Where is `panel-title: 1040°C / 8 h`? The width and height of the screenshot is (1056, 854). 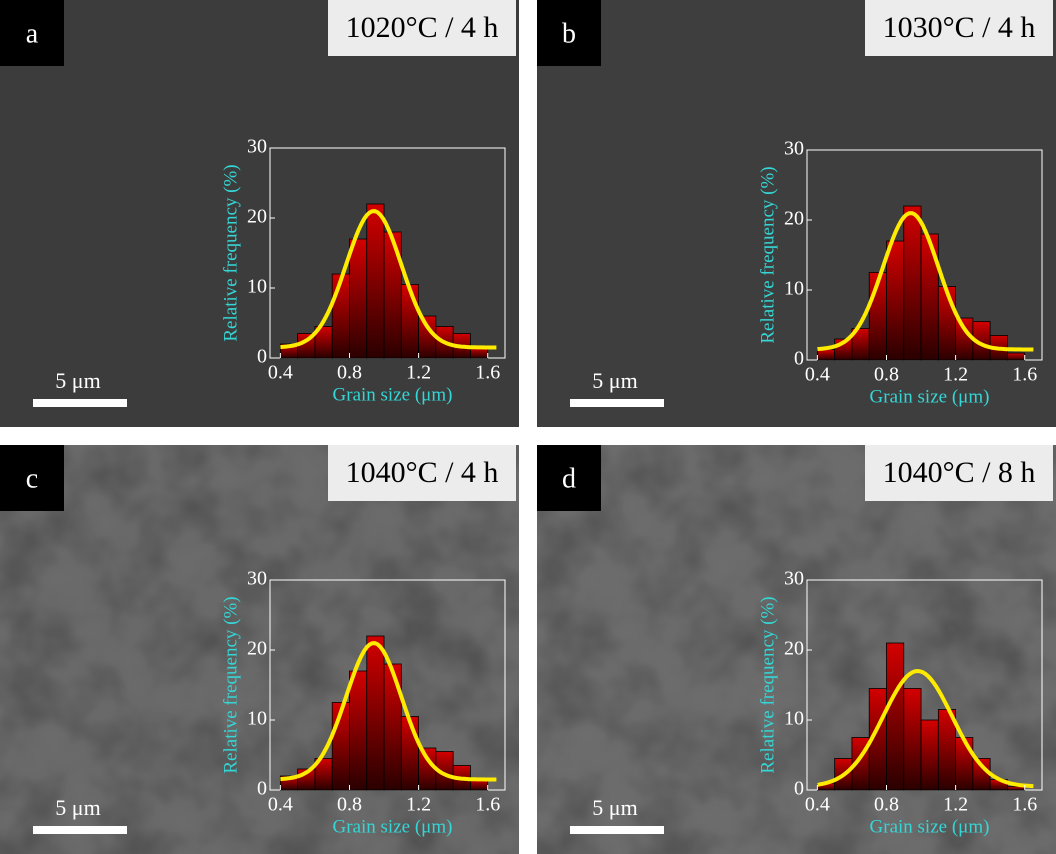 panel-title: 1040°C / 8 h is located at coordinates (959, 472).